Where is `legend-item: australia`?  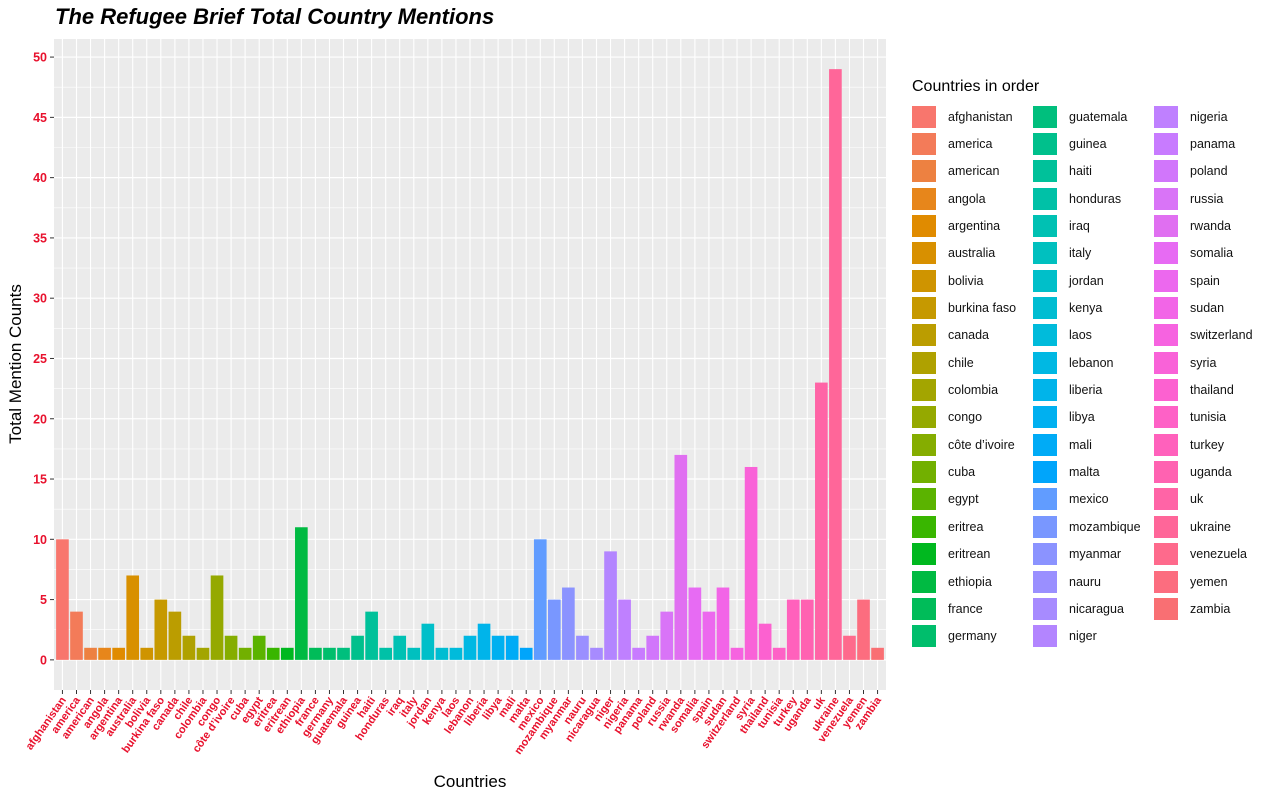 legend-item: australia is located at coordinates (972, 253).